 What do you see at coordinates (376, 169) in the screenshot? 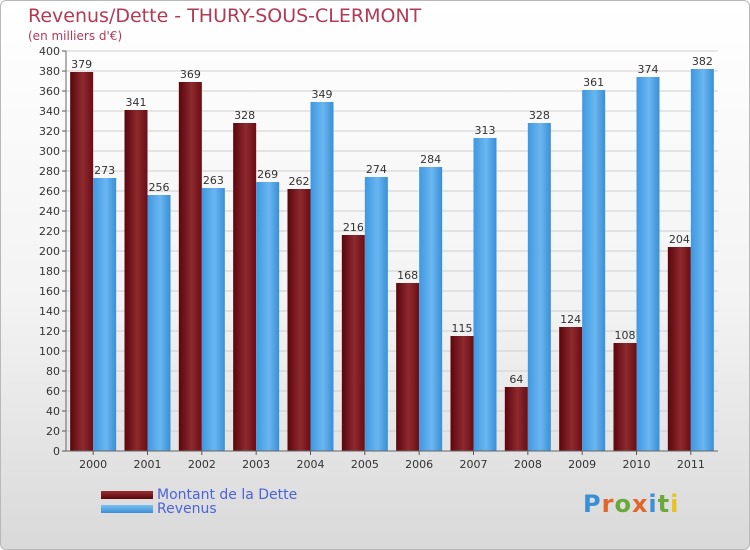
I see `data-label-revenus: 274` at bounding box center [376, 169].